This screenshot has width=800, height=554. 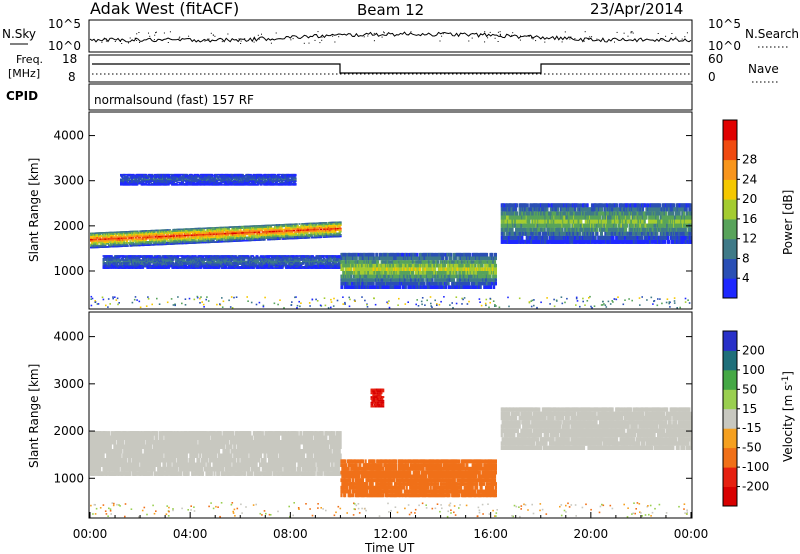 I want to click on nsearch-scale-top: 10^5, so click(x=724, y=24).